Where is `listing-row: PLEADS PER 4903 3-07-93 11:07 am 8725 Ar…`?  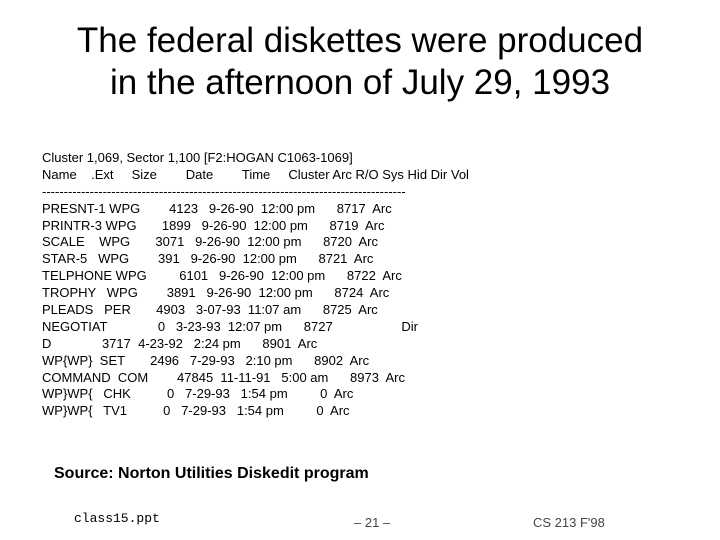 listing-row: PLEADS PER 4903 3-07-93 11:07 am 8725 Ar… is located at coordinates (210, 310).